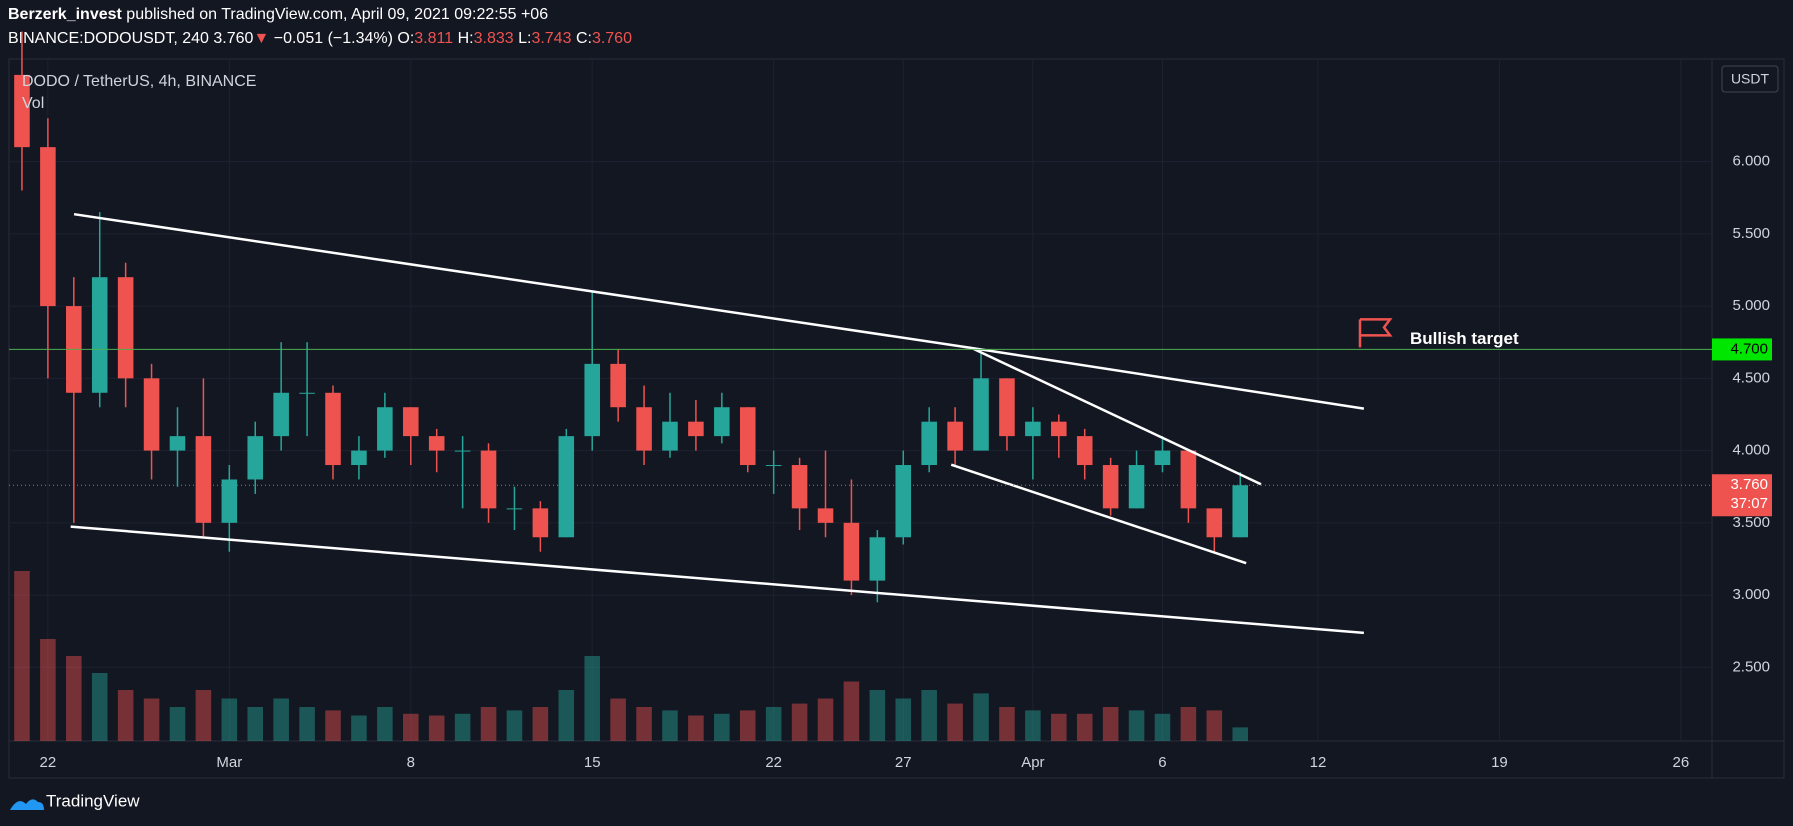 This screenshot has width=1793, height=826. Describe the element at coordinates (229, 762) in the screenshot. I see `x-tick-label: Mar` at that location.